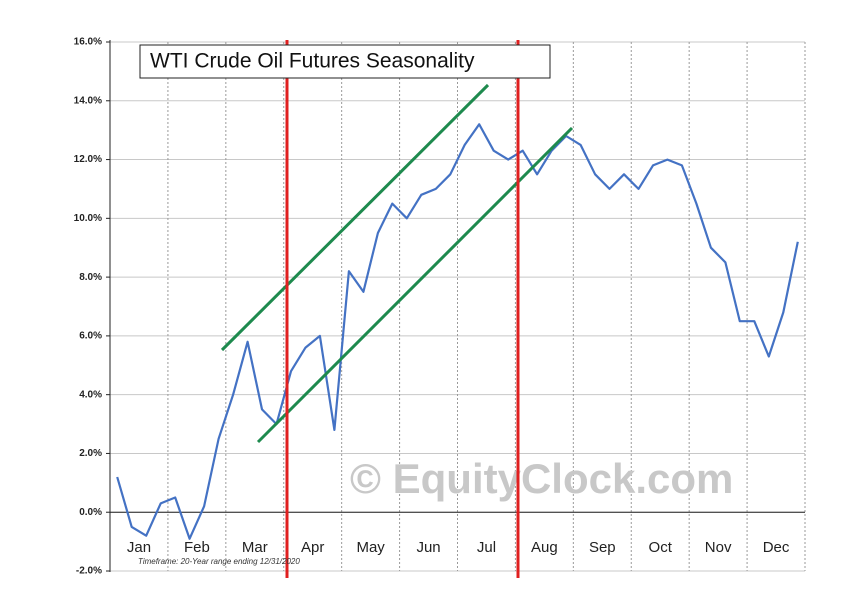  Describe the element at coordinates (90, 394) in the screenshot. I see `y-tick-label: 4.0%` at that location.